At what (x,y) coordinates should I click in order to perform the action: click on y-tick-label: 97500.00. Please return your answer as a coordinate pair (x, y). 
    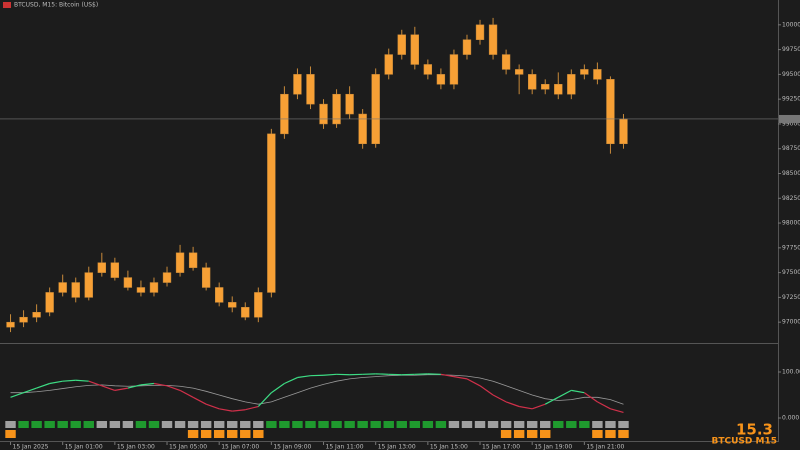
    Looking at the image, I should click on (791, 272).